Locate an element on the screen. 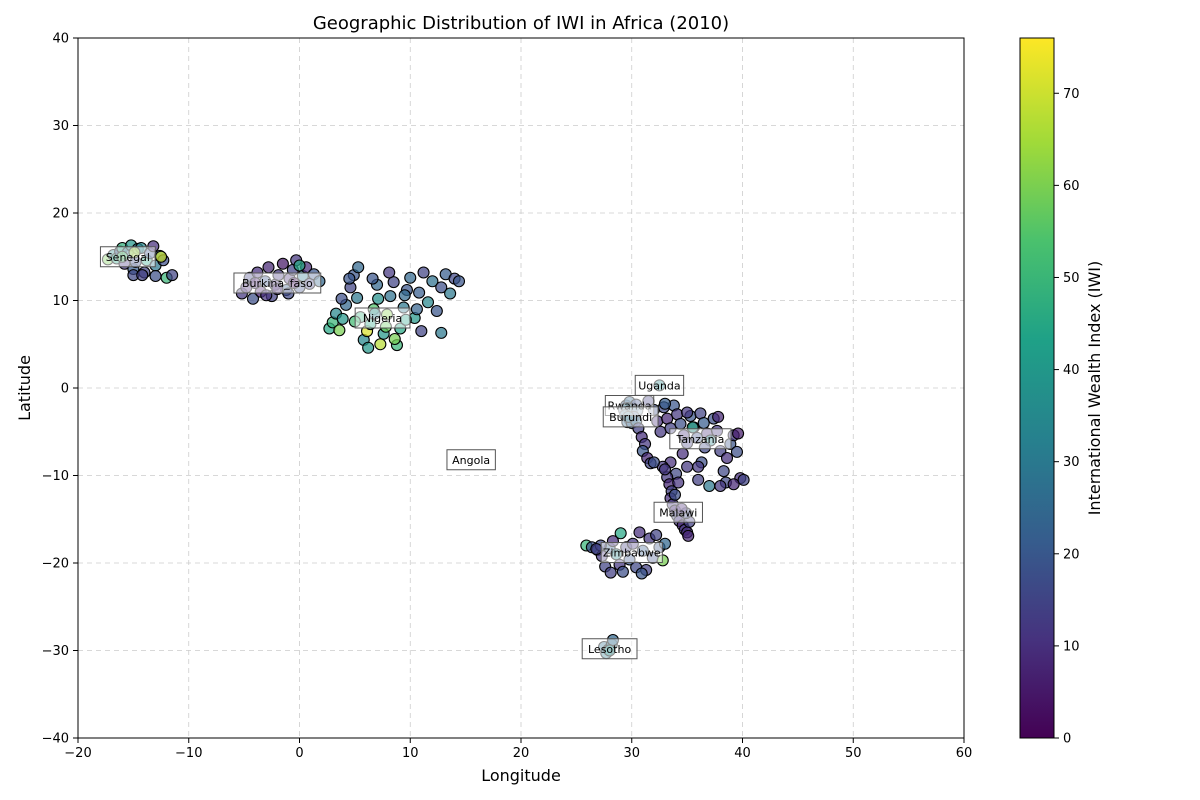  x-tick-label: 10 is located at coordinates (410, 753).